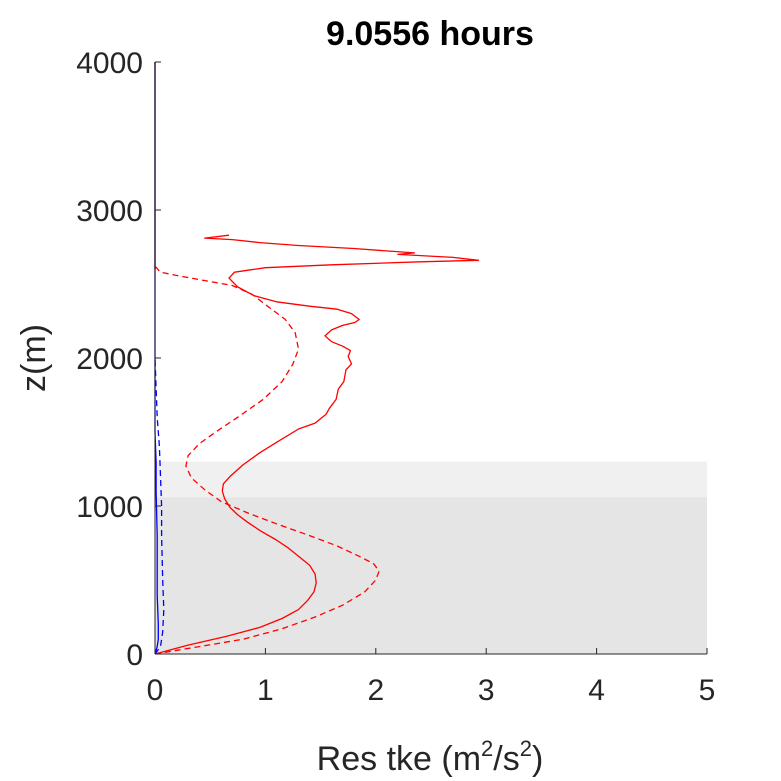 This screenshot has width=781, height=781. Describe the element at coordinates (487, 748) in the screenshot. I see `x-axis-label-sup1: 2` at that location.